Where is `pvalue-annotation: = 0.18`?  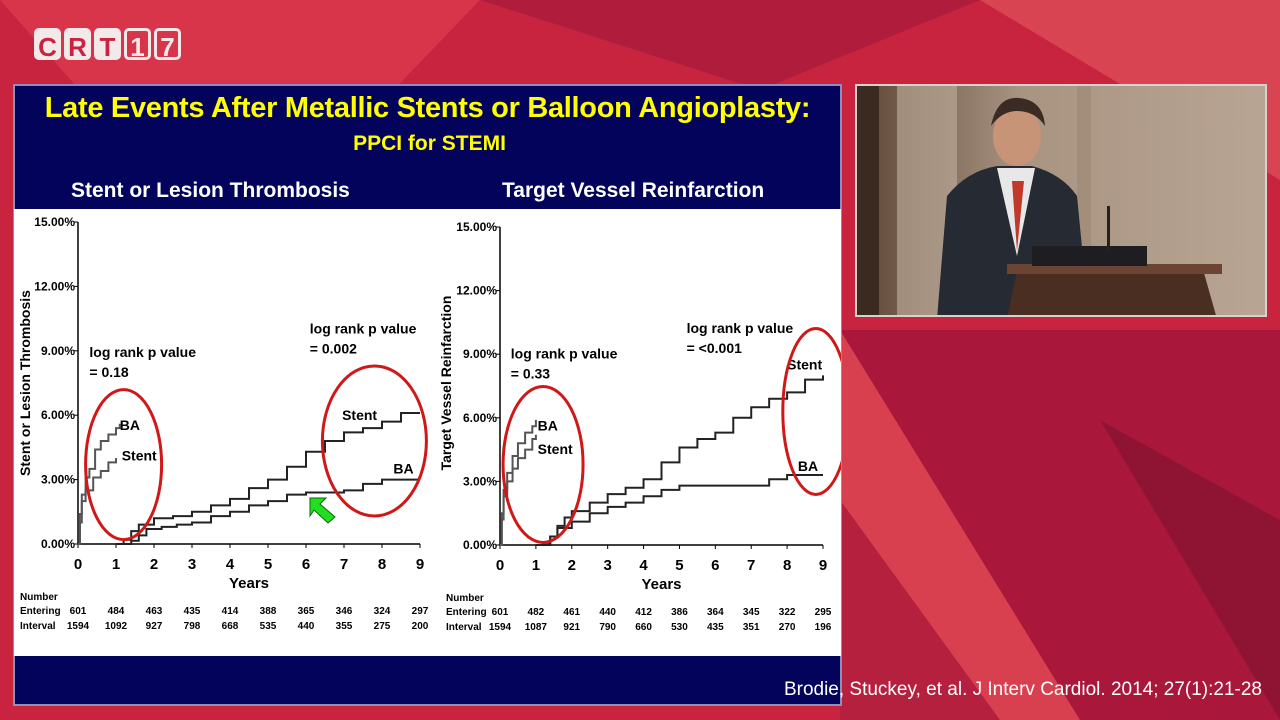 pvalue-annotation: = 0.18 is located at coordinates (109, 372).